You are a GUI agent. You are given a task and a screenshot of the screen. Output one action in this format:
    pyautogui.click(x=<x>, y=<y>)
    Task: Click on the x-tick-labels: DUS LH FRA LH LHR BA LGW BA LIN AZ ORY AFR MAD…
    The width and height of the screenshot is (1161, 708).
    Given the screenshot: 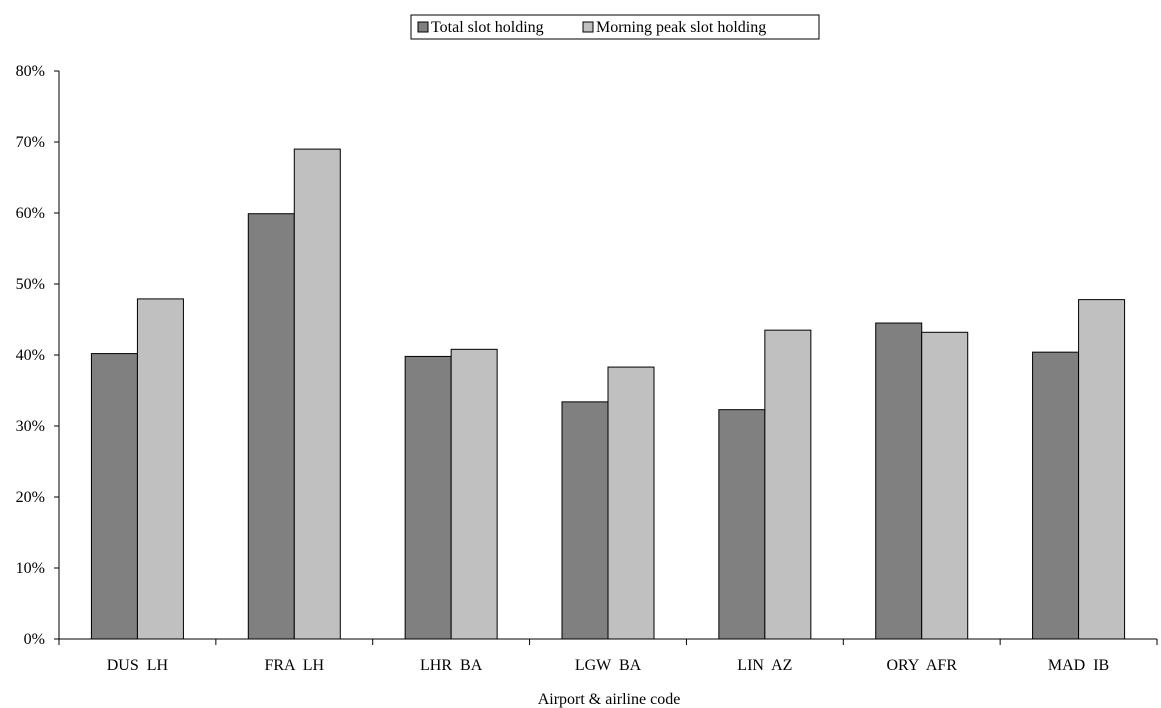 What is the action you would take?
    pyautogui.click(x=608, y=665)
    